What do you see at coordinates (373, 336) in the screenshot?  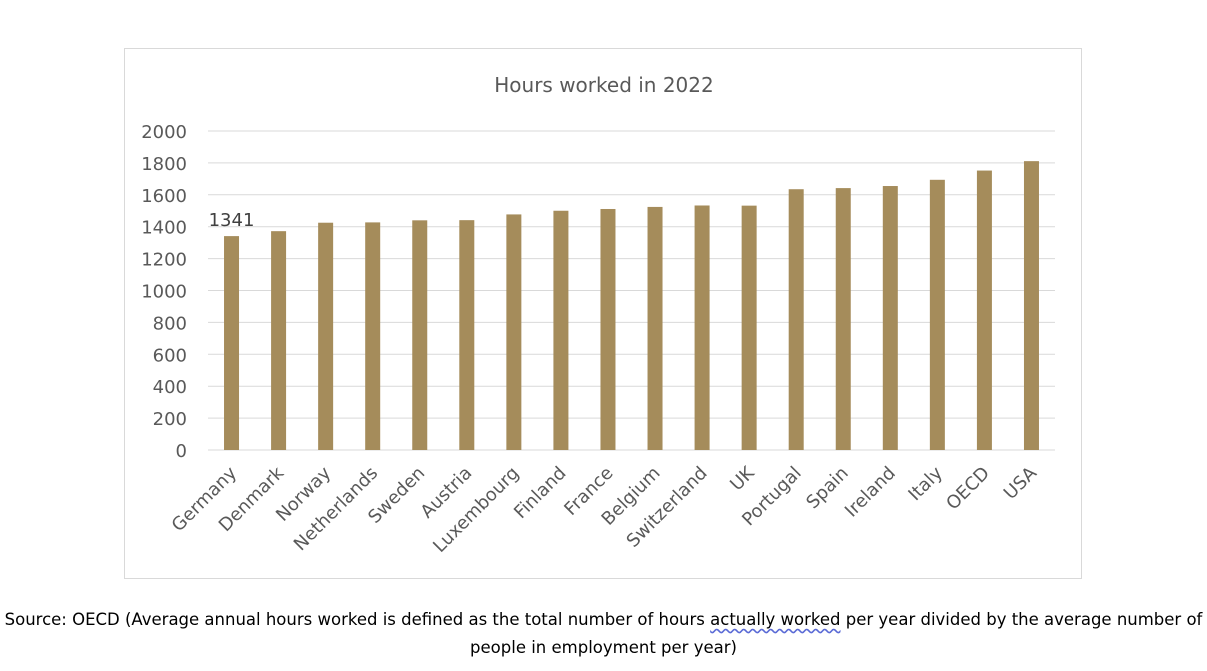 I see `bar-netherlands` at bounding box center [373, 336].